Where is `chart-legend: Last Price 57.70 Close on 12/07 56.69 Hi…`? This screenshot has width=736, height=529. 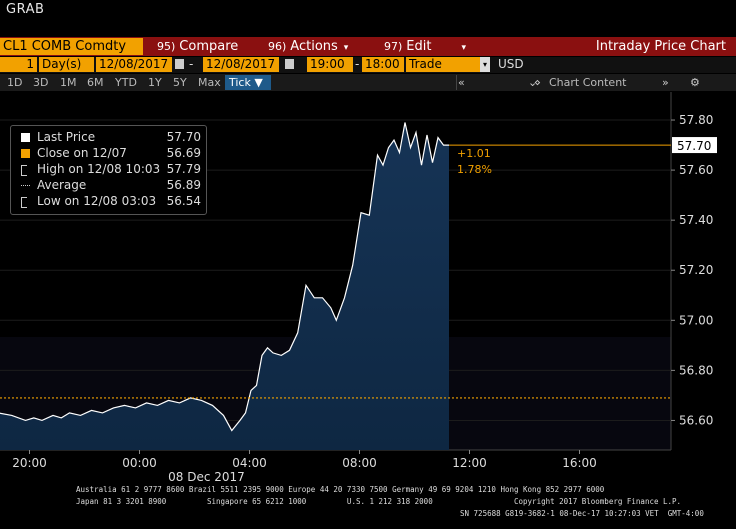
chart-legend: Last Price 57.70 Close on 12/07 56.69 Hi… is located at coordinates (108, 170).